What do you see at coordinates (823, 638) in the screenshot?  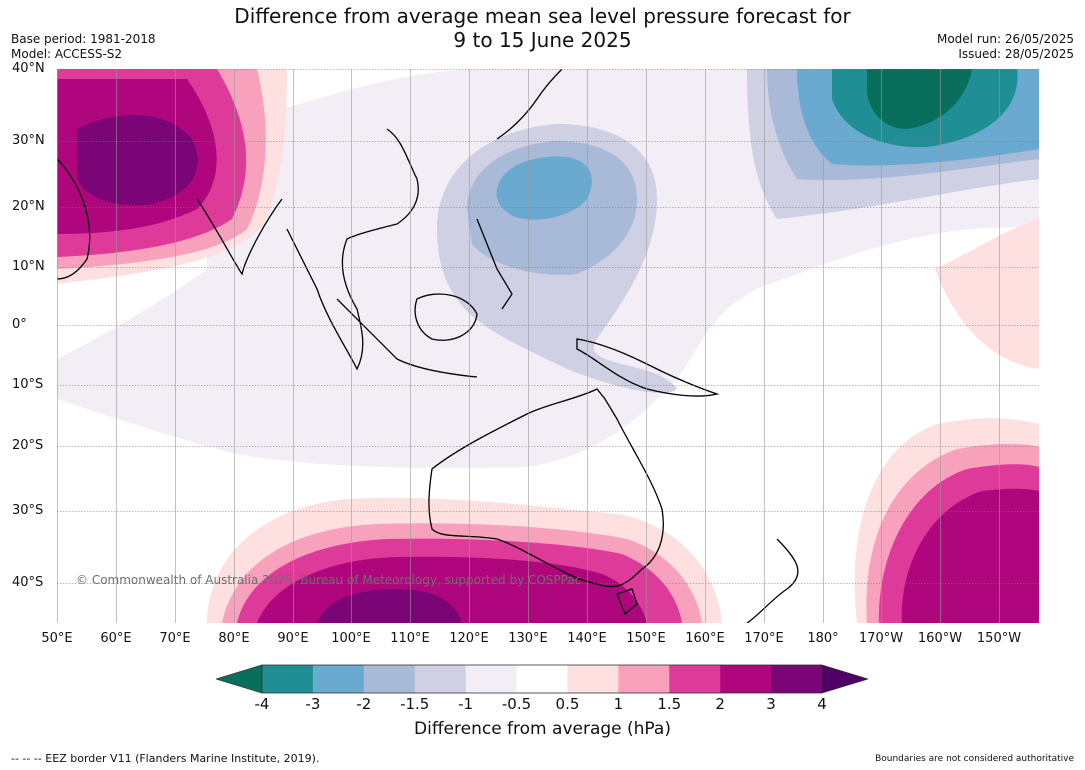 I see `longitude-label: 180°` at bounding box center [823, 638].